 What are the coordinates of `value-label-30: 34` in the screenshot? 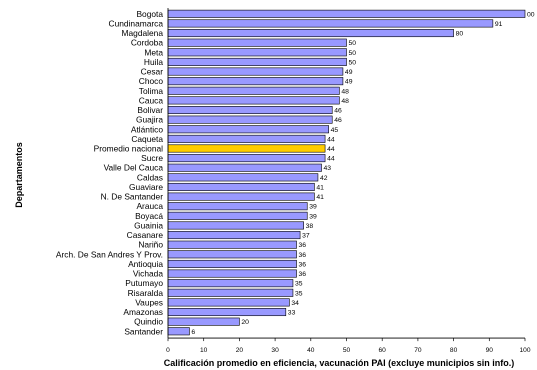 It's located at (295, 303).